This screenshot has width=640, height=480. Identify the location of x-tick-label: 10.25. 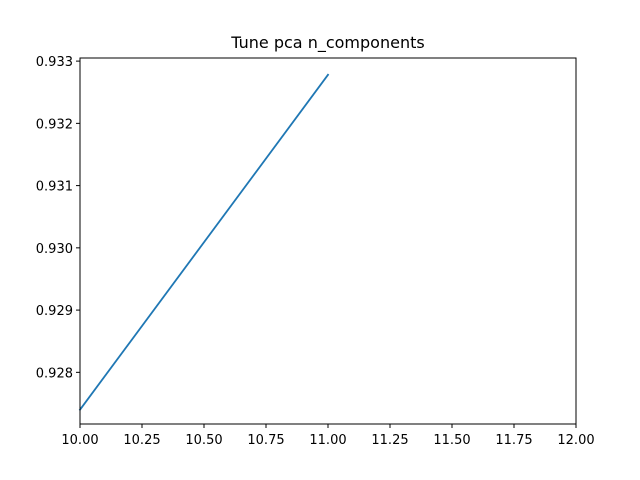
(141, 440).